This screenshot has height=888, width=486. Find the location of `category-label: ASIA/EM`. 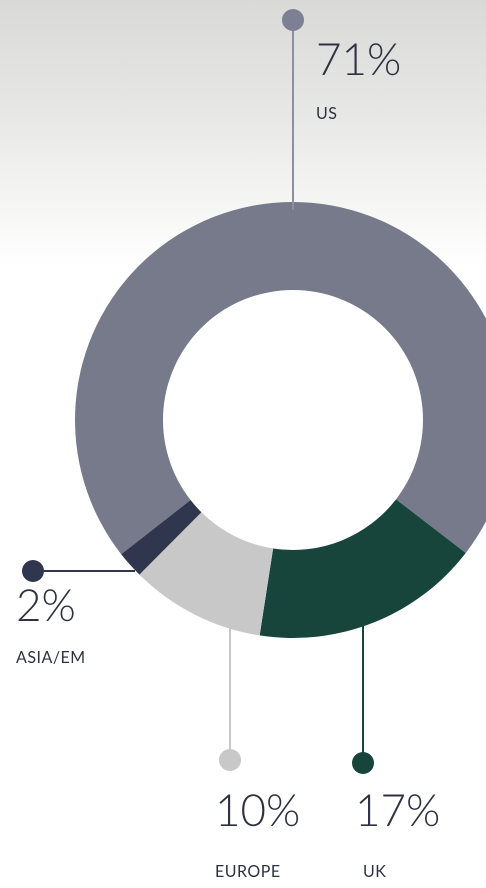

category-label: ASIA/EM is located at coordinates (51, 657).